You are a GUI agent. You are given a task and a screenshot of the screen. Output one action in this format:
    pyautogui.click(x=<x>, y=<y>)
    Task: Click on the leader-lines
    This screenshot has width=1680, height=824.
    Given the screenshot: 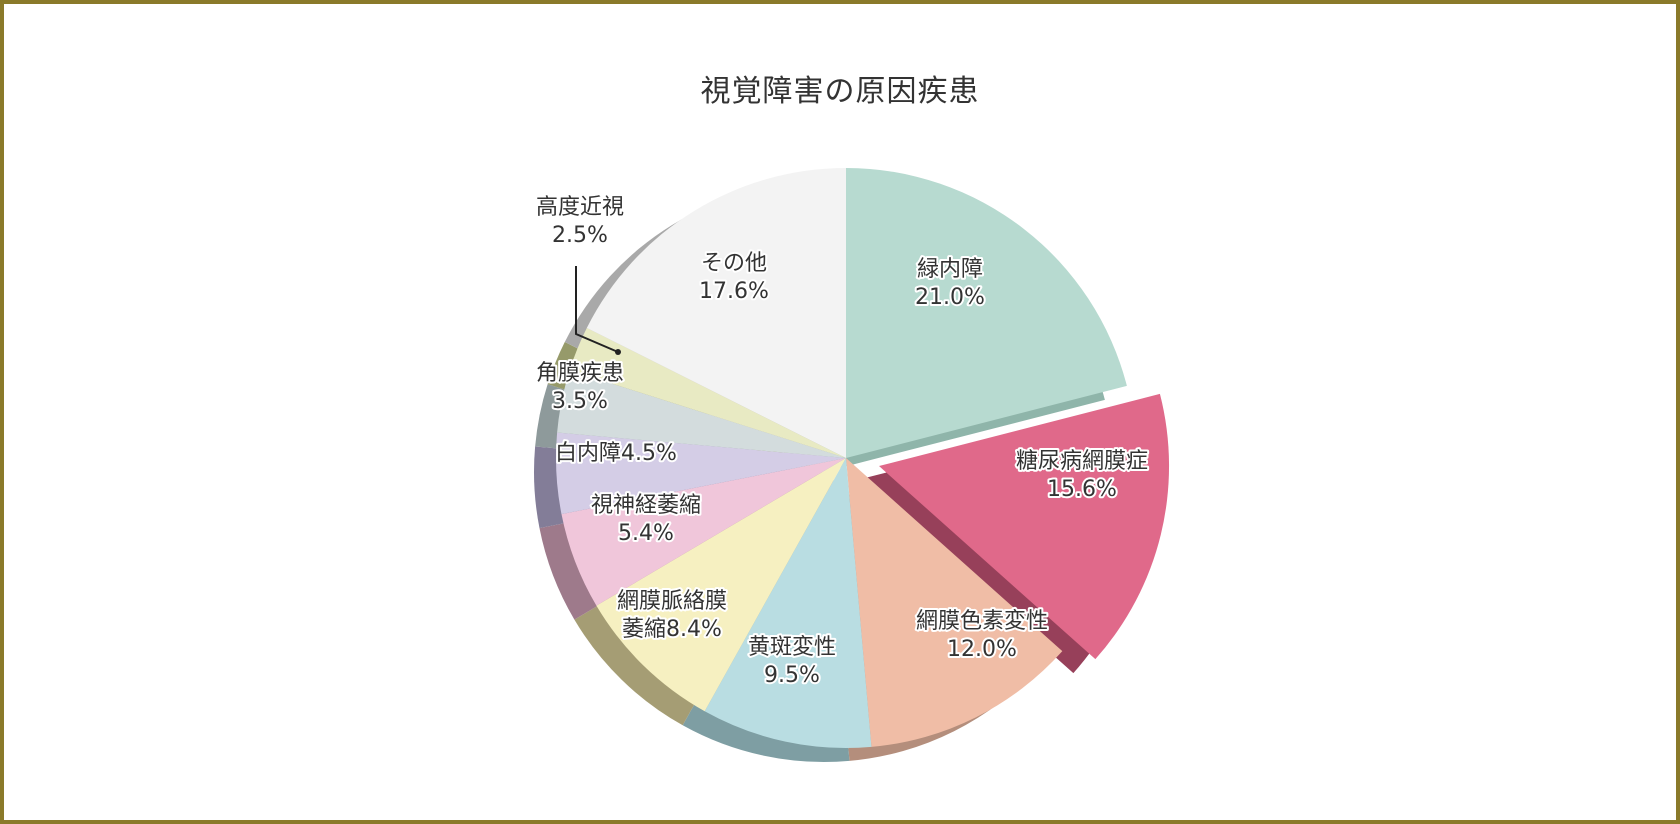 What is the action you would take?
    pyautogui.click(x=598, y=310)
    